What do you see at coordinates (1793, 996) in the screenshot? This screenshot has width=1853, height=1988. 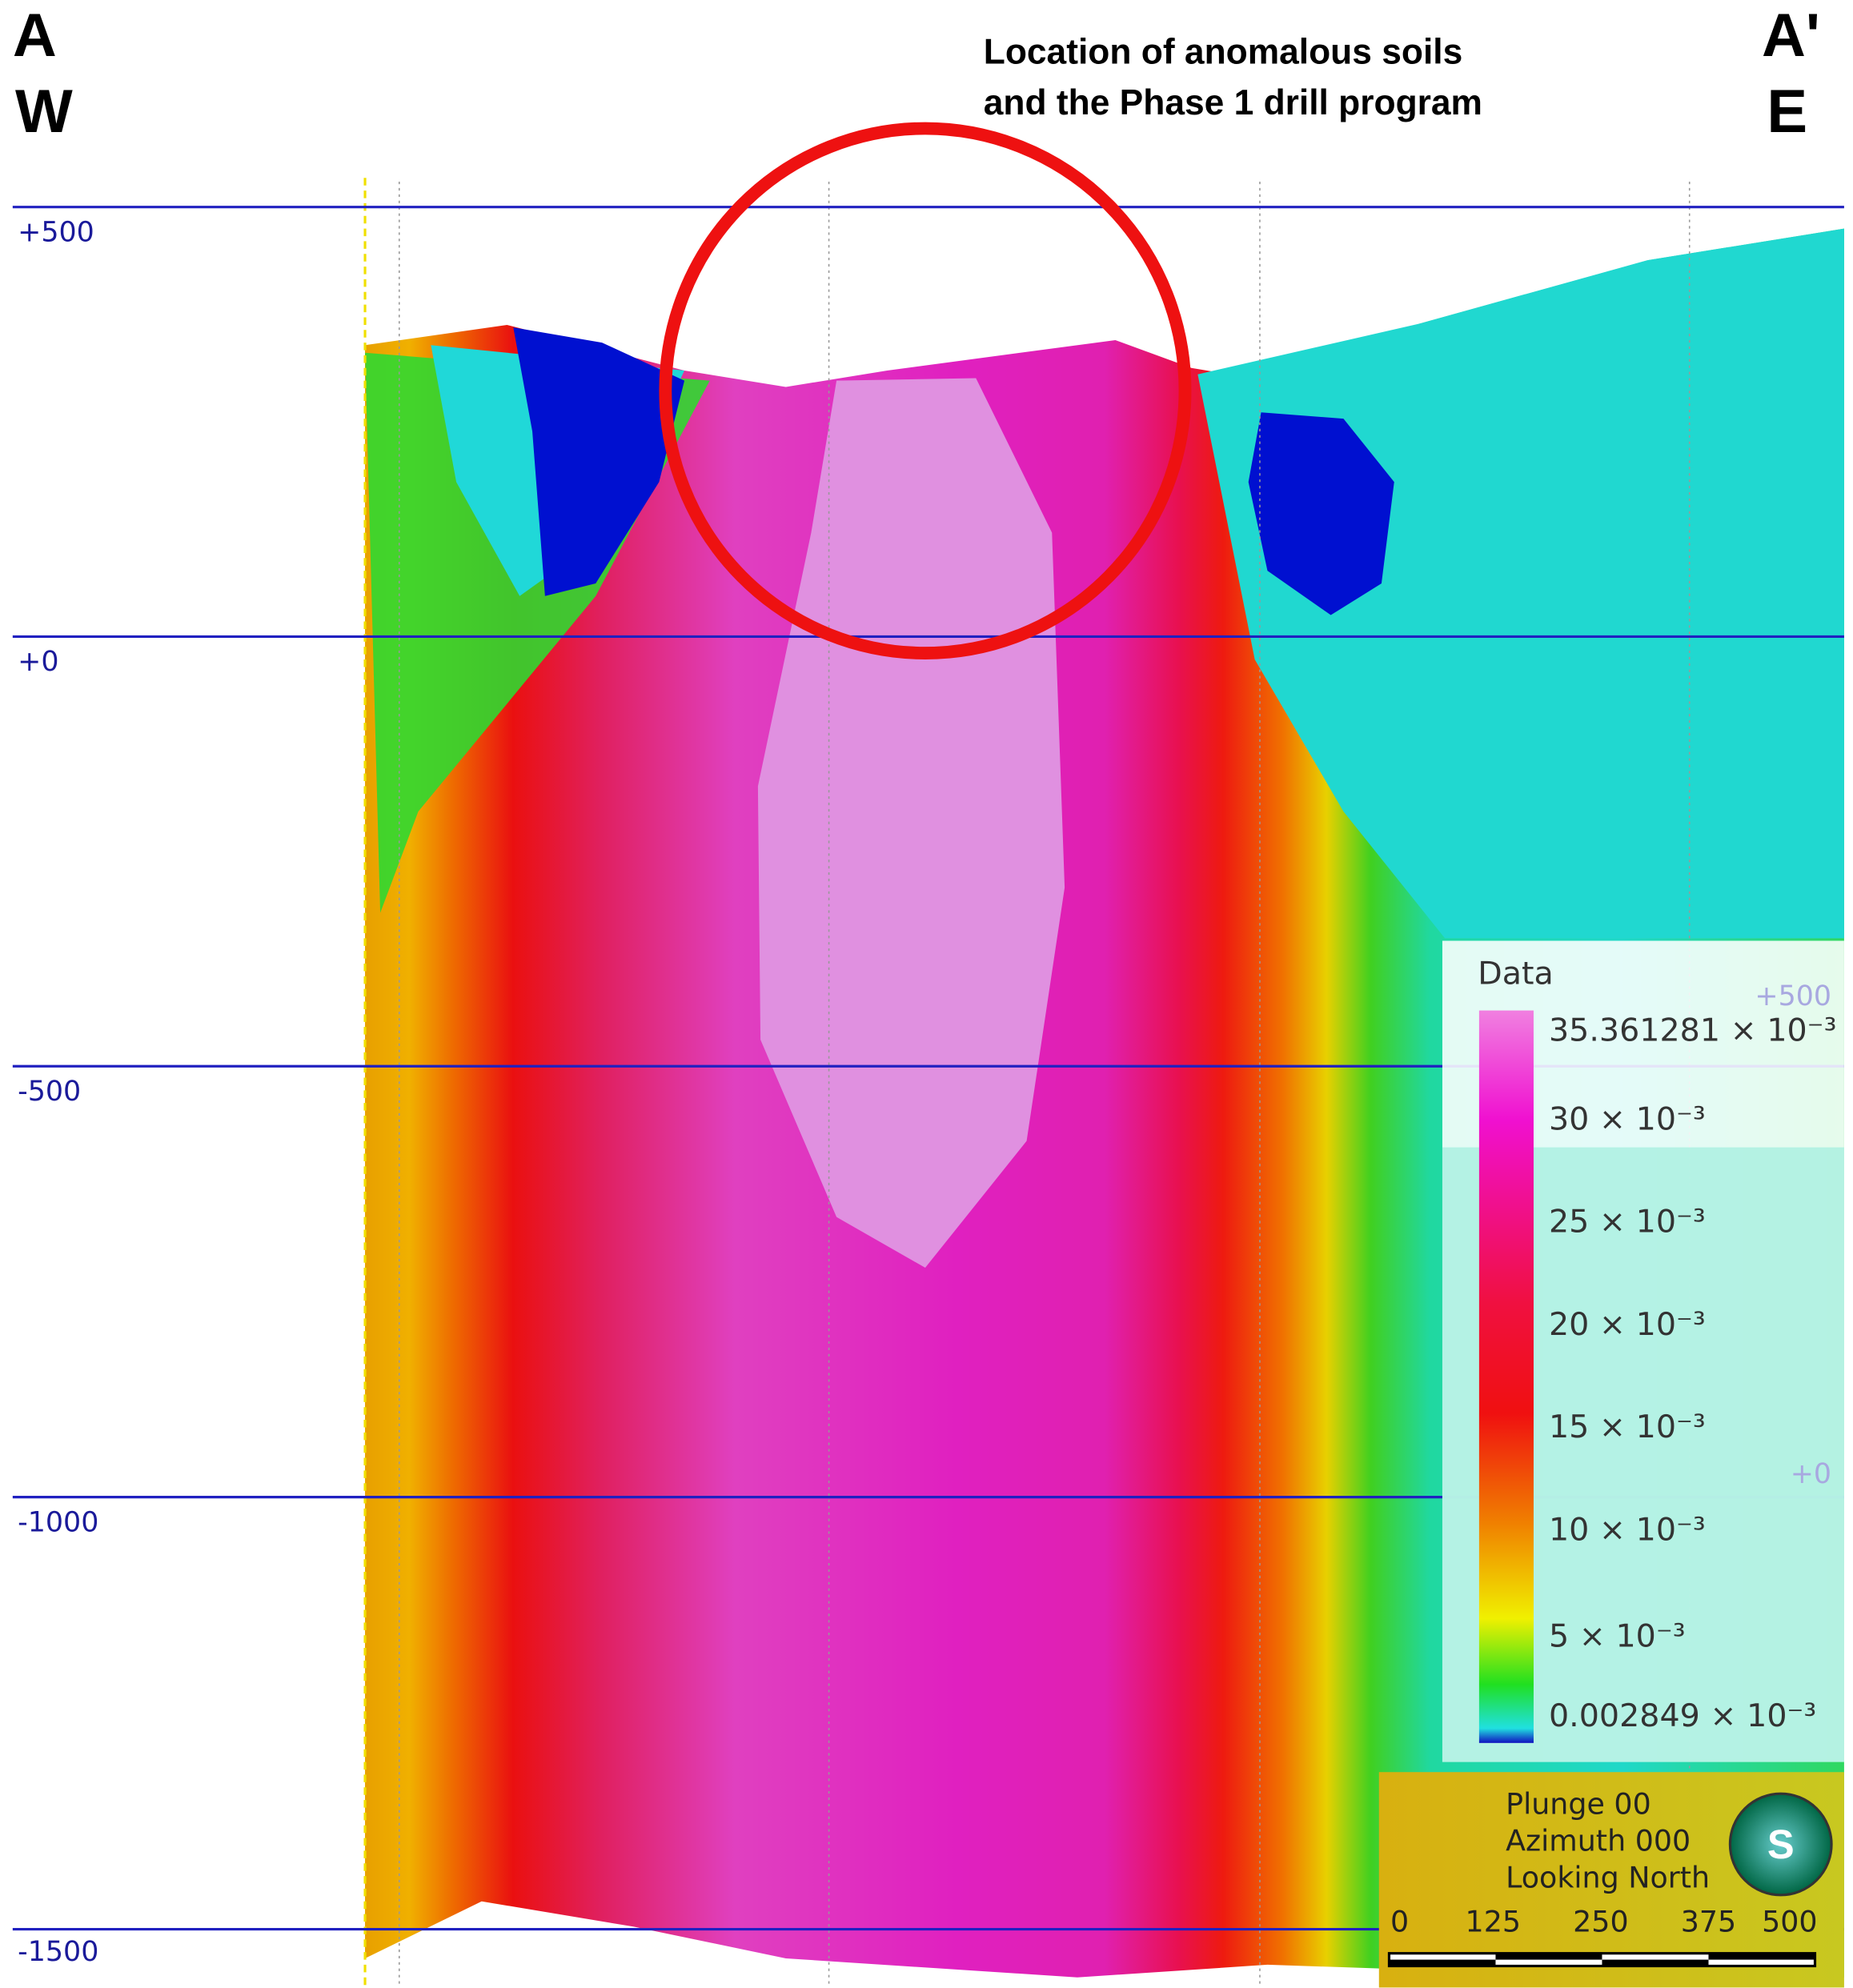 I see `legend-faint-label: +500` at bounding box center [1793, 996].